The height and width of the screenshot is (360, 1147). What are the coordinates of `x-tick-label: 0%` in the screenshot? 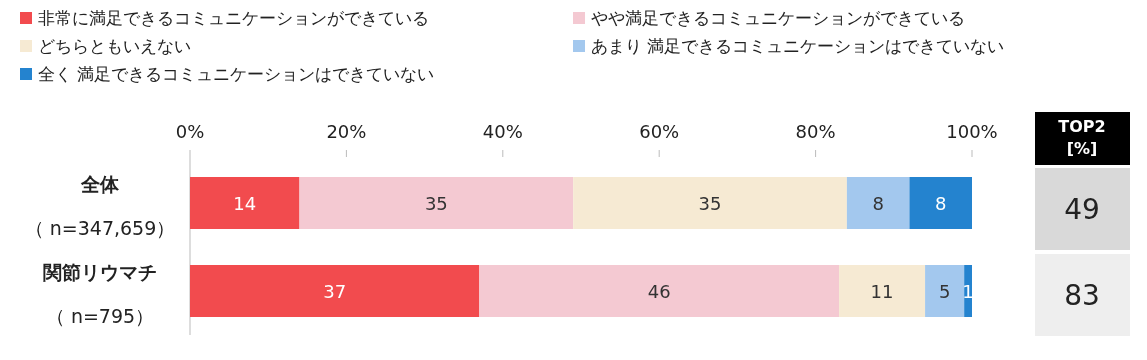 It's located at (190, 131).